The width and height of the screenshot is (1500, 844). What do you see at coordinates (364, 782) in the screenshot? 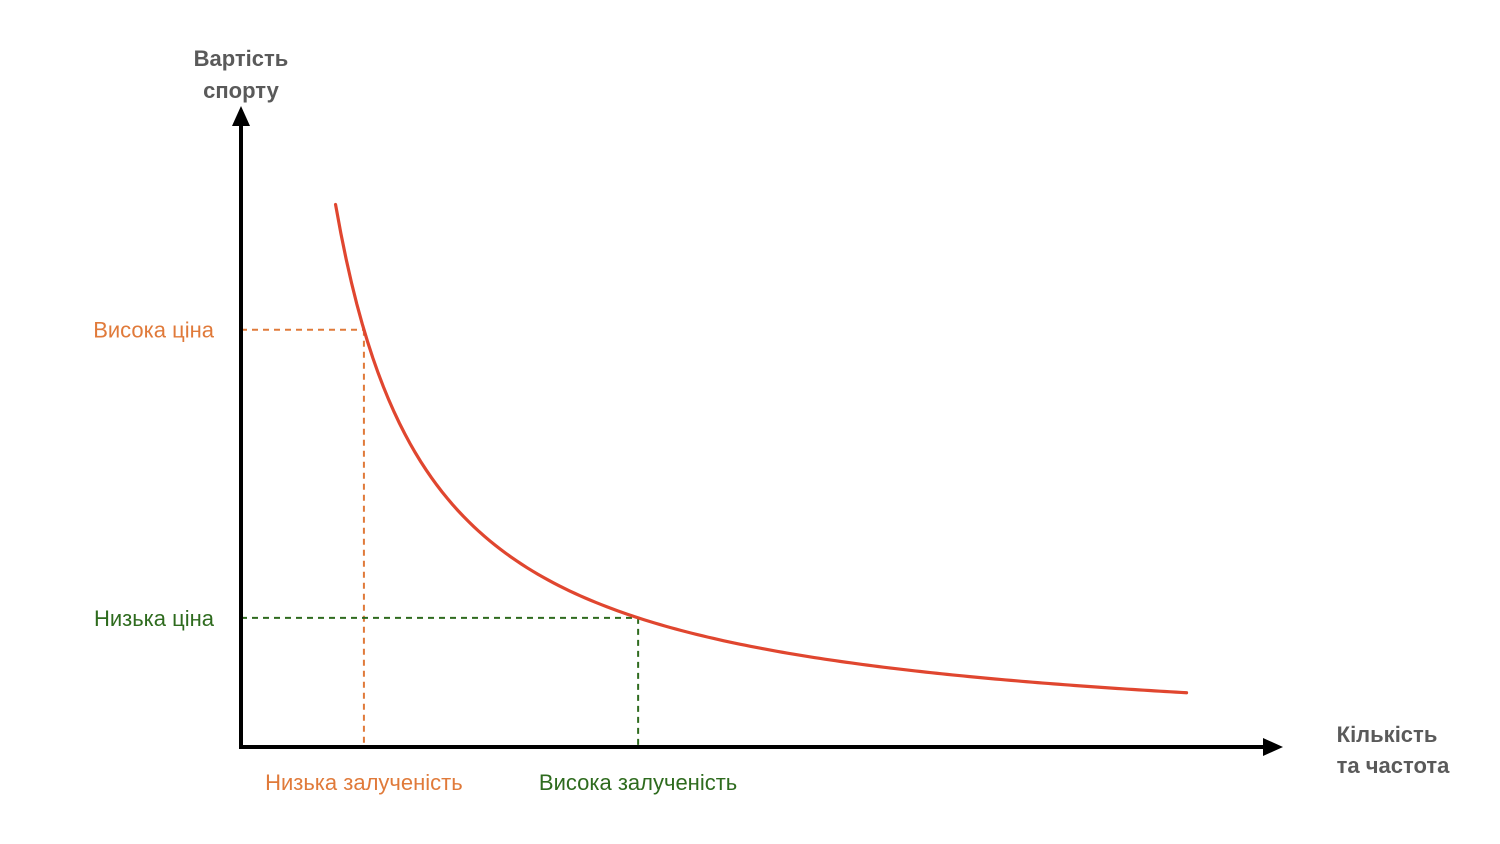
I see `low-engagement-label: Низька залученість` at bounding box center [364, 782].